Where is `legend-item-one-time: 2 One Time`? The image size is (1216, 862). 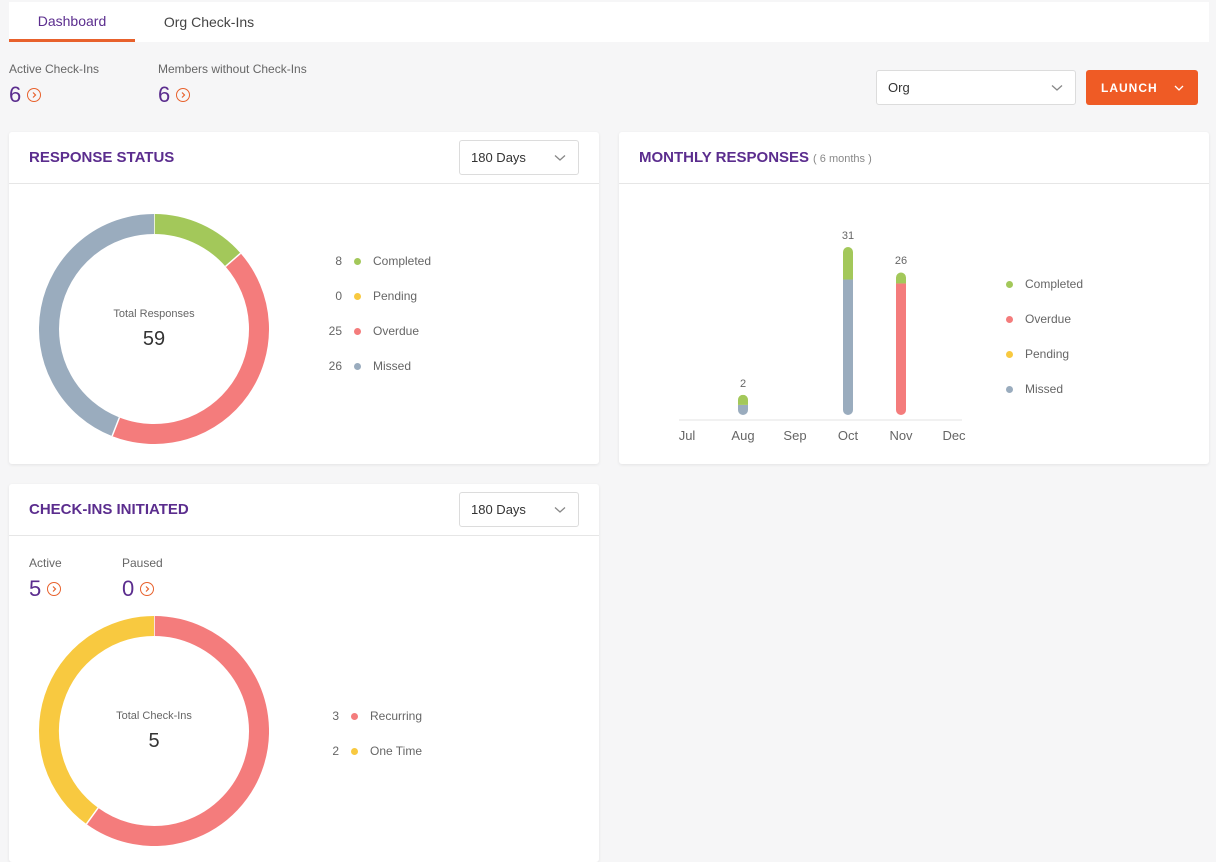
legend-item-one-time: 2 One Time is located at coordinates (370, 751).